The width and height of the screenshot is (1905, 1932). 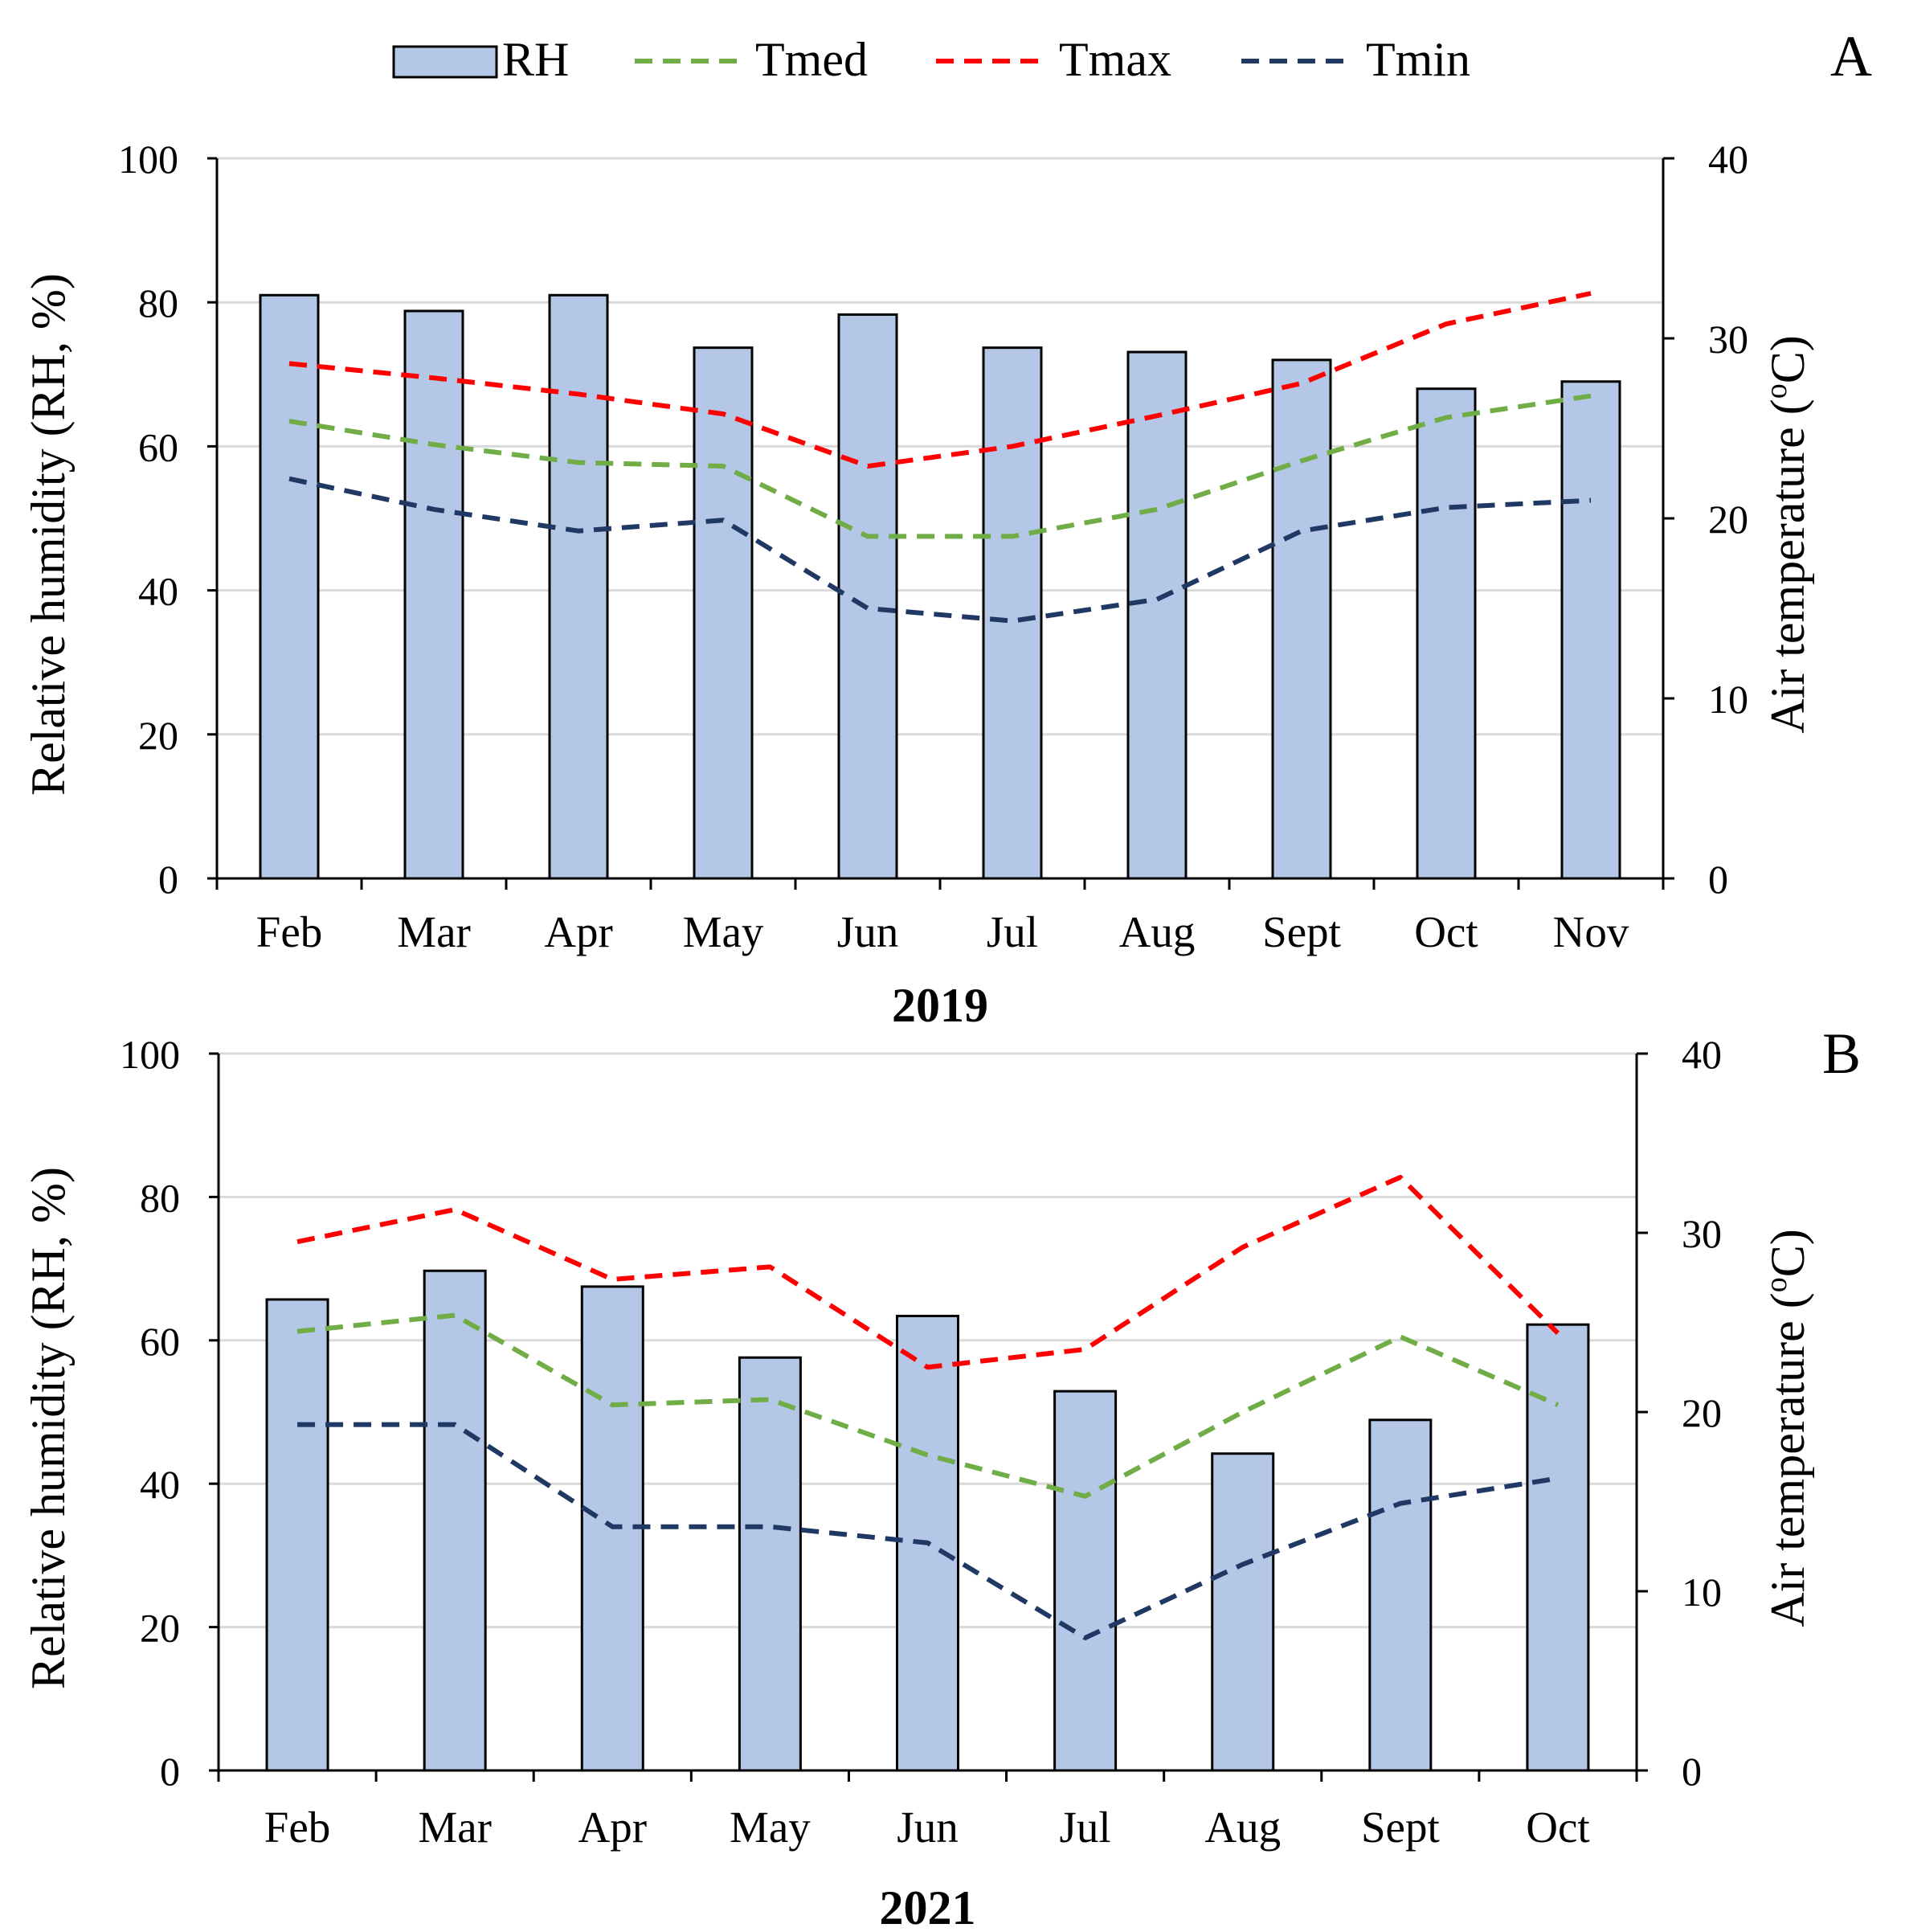 What do you see at coordinates (1591, 931) in the screenshot?
I see `x-tick-label-nov: Nov` at bounding box center [1591, 931].